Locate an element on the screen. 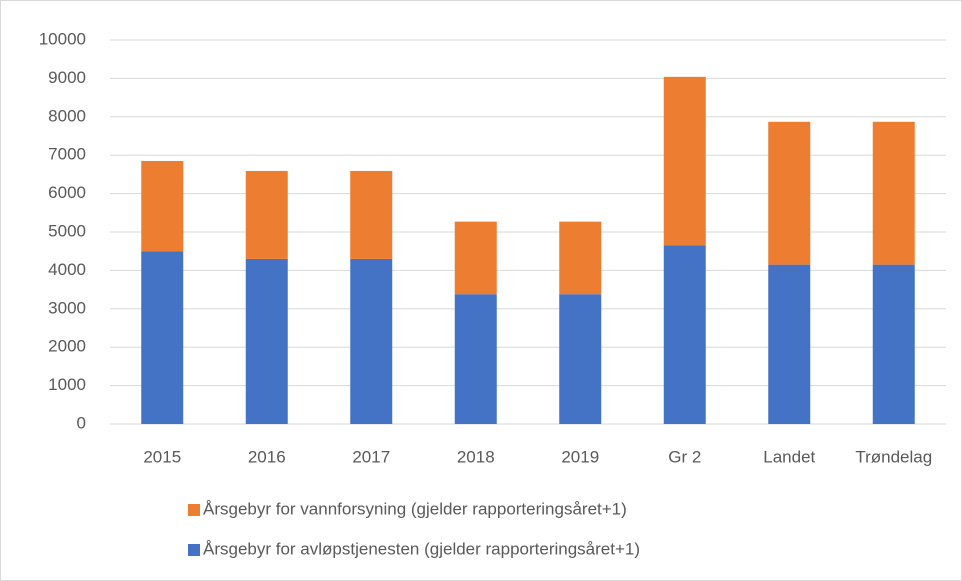 This screenshot has height=581, width=962. x-tick-label: 2019 is located at coordinates (580, 456).